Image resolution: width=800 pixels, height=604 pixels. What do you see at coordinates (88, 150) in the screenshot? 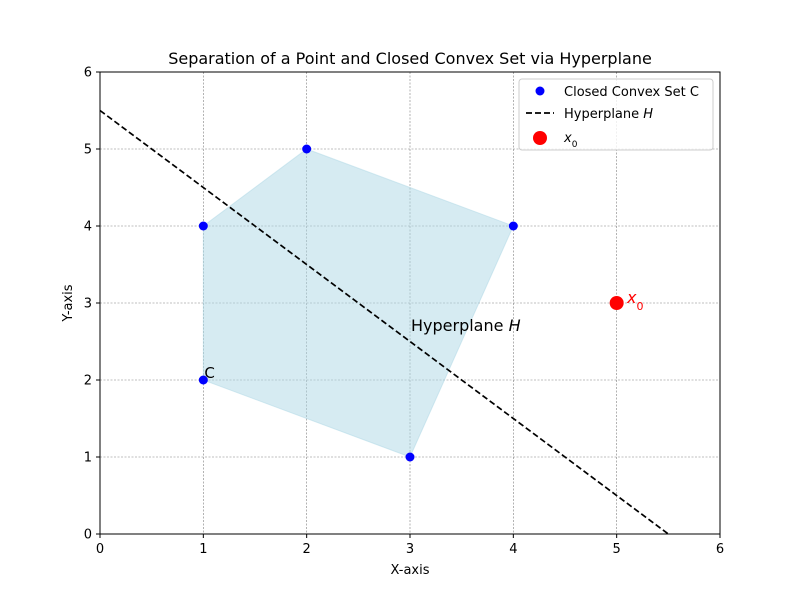
I see `y-tick-label: 5` at bounding box center [88, 150].